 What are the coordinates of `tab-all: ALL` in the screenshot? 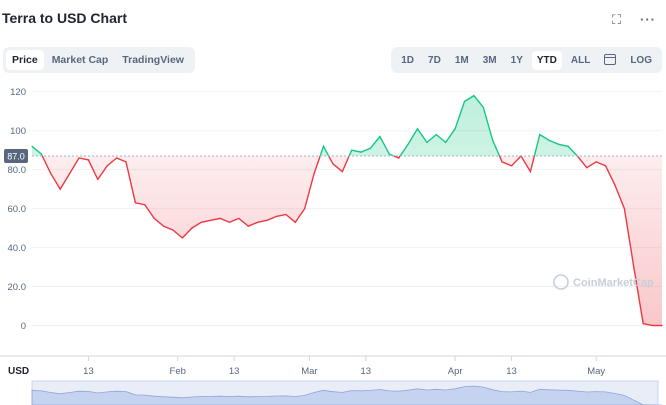 It's located at (580, 60).